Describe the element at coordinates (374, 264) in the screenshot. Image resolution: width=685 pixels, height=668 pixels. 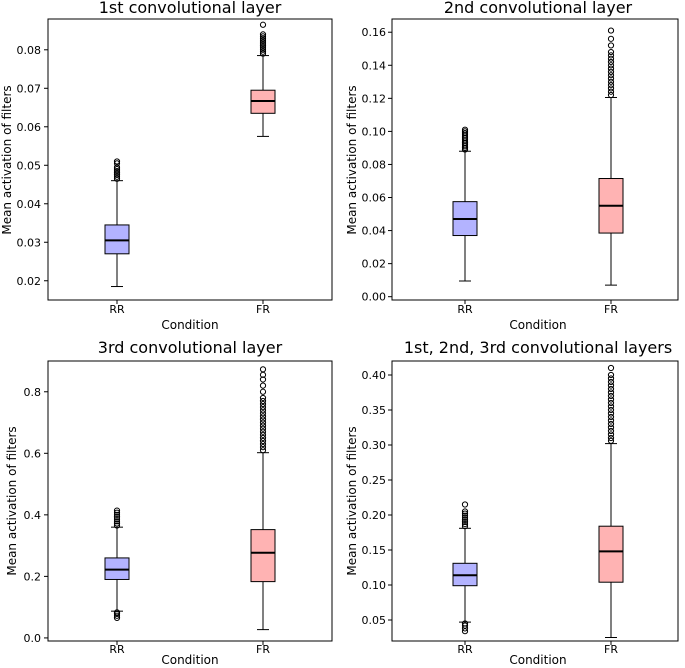
I see `y-tick-label: 0.02` at that location.